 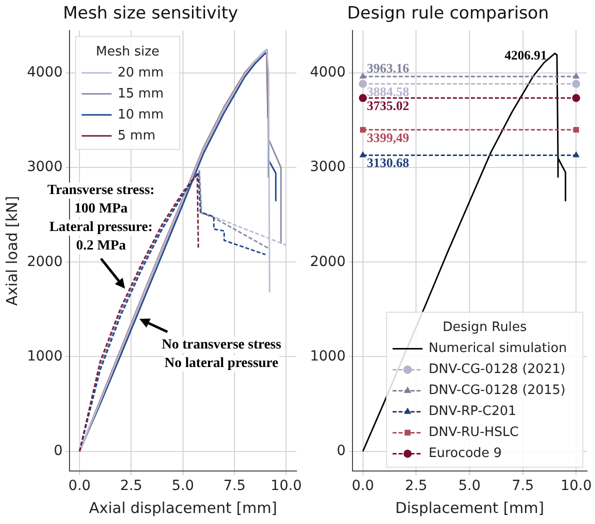 What do you see at coordinates (497, 370) in the screenshot?
I see `legend-label: DNV-CG-0128 (2021)` at bounding box center [497, 370].